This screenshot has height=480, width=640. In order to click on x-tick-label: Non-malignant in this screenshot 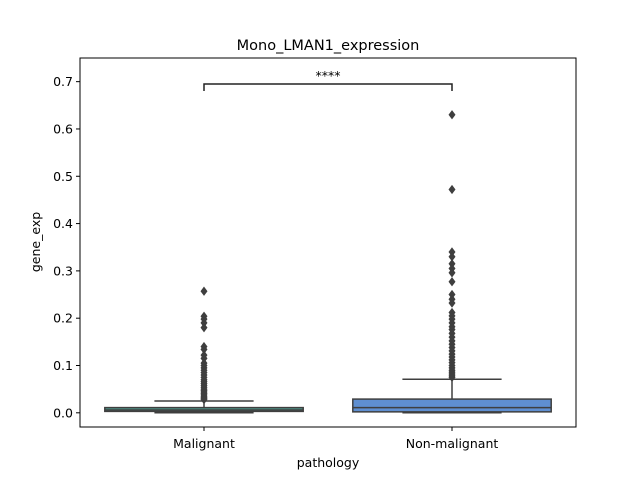, I will do `click(452, 443)`.